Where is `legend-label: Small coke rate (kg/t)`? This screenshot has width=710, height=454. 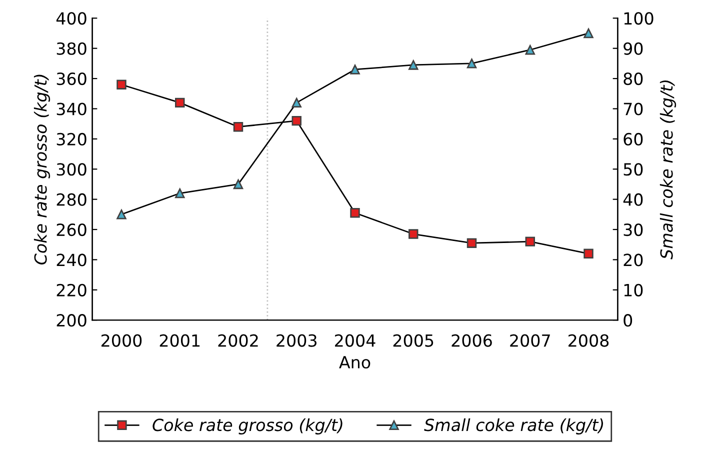
legend-label: Small coke rate (kg/t) is located at coordinates (514, 426).